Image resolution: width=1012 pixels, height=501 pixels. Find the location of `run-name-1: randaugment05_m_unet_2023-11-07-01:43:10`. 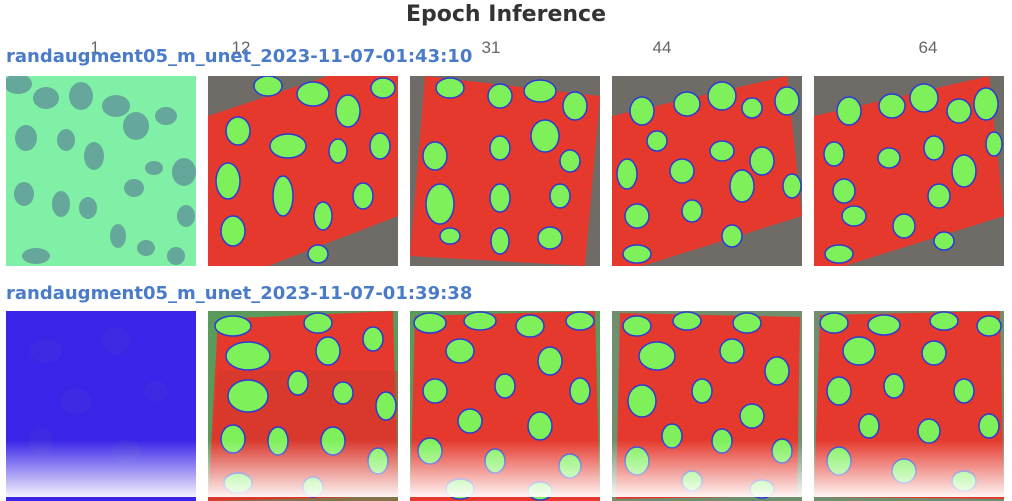

run-name-1: randaugment05_m_unet_2023-11-07-01:43:10 is located at coordinates (239, 56).